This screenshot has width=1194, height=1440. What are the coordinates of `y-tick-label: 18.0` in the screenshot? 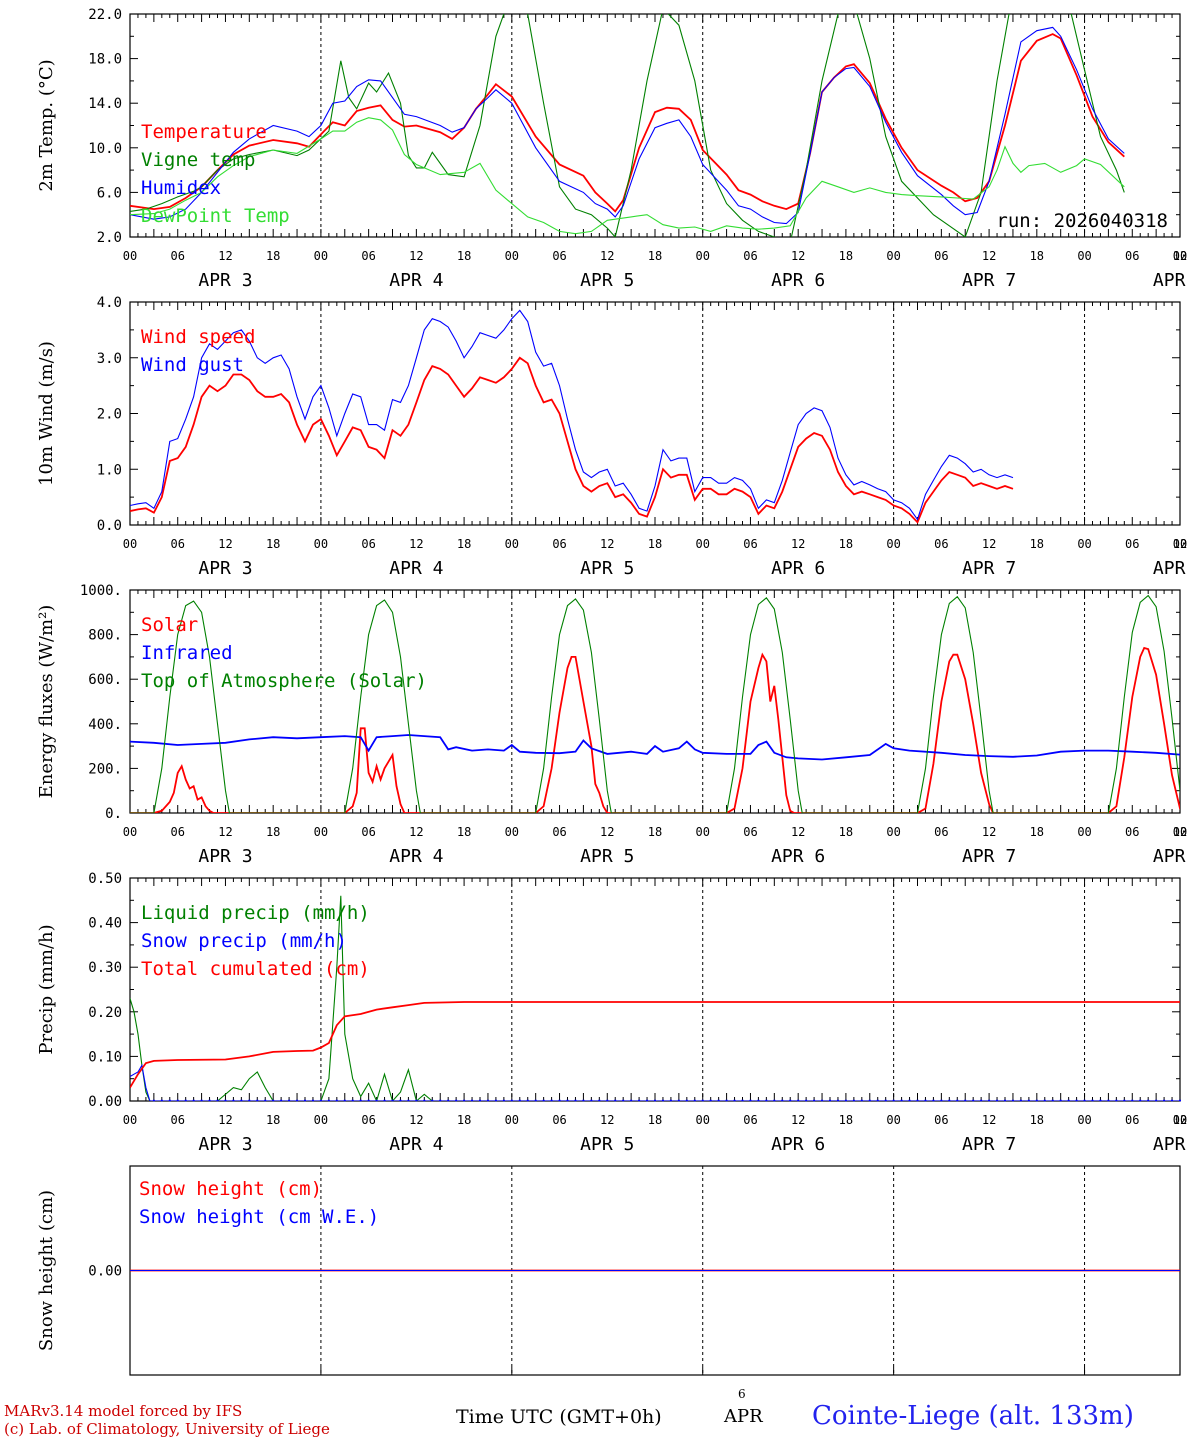 It's located at (105, 60).